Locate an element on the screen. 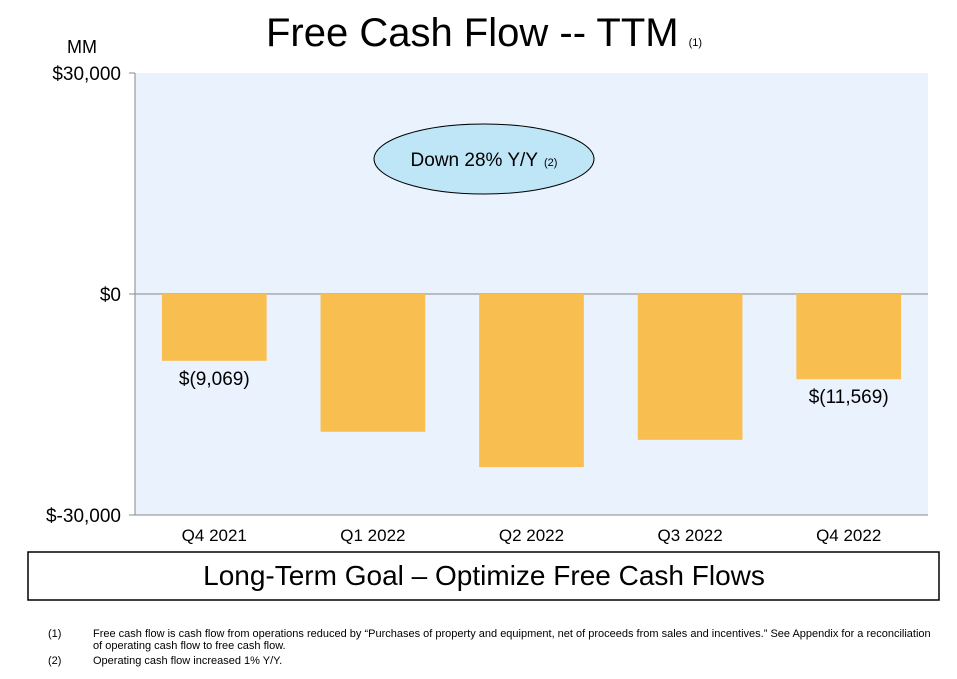 The width and height of the screenshot is (957, 679). annotation-bubble is located at coordinates (484, 159).